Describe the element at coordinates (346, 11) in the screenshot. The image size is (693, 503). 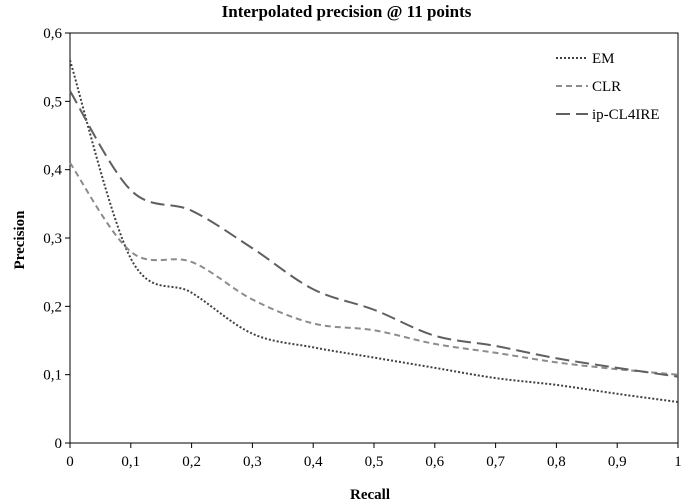
I see `chart-title: Interpolated precision @ 11 points` at that location.